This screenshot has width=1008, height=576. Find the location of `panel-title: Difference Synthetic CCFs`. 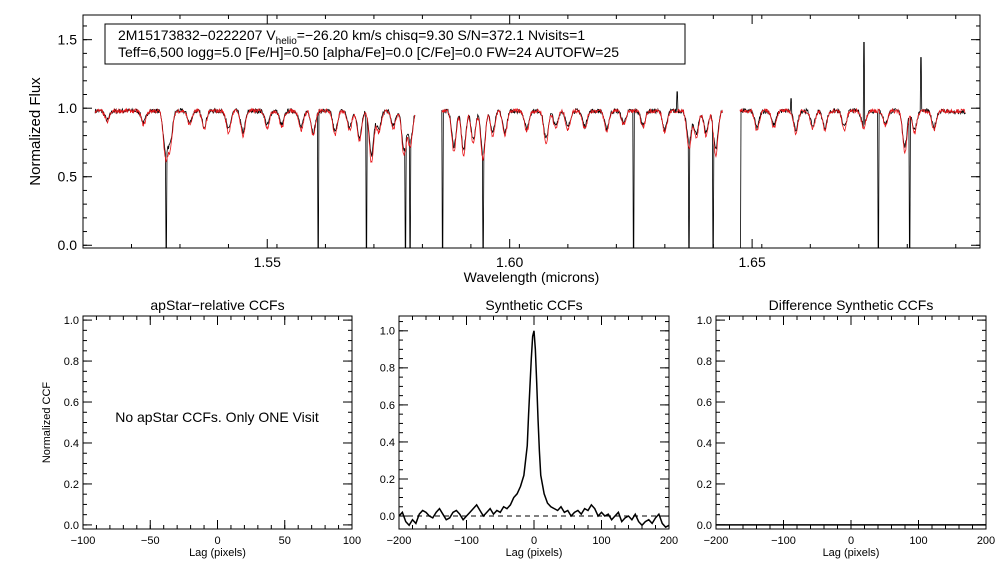

panel-title: Difference Synthetic CCFs is located at coordinates (851, 305).